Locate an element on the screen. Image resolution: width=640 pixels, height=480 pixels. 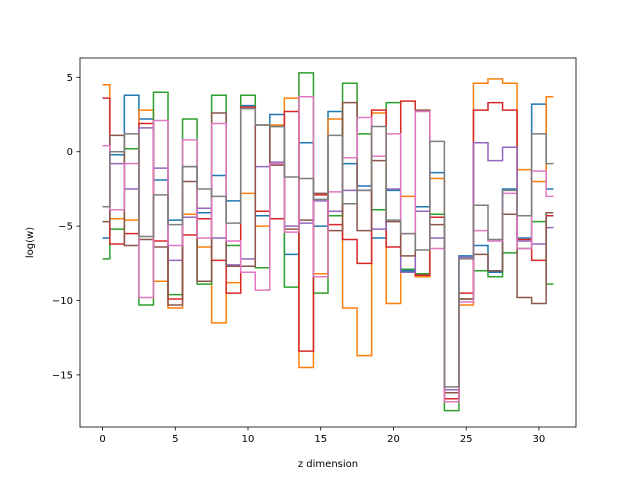
x-axis-label: z dimension is located at coordinates (328, 464).